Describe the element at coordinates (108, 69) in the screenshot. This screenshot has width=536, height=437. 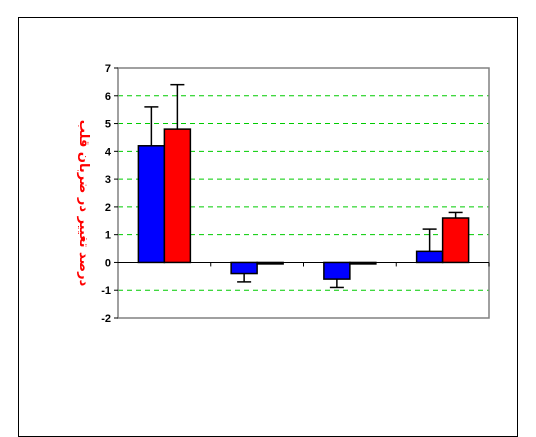
I see `y-tick-label: 7` at that location.